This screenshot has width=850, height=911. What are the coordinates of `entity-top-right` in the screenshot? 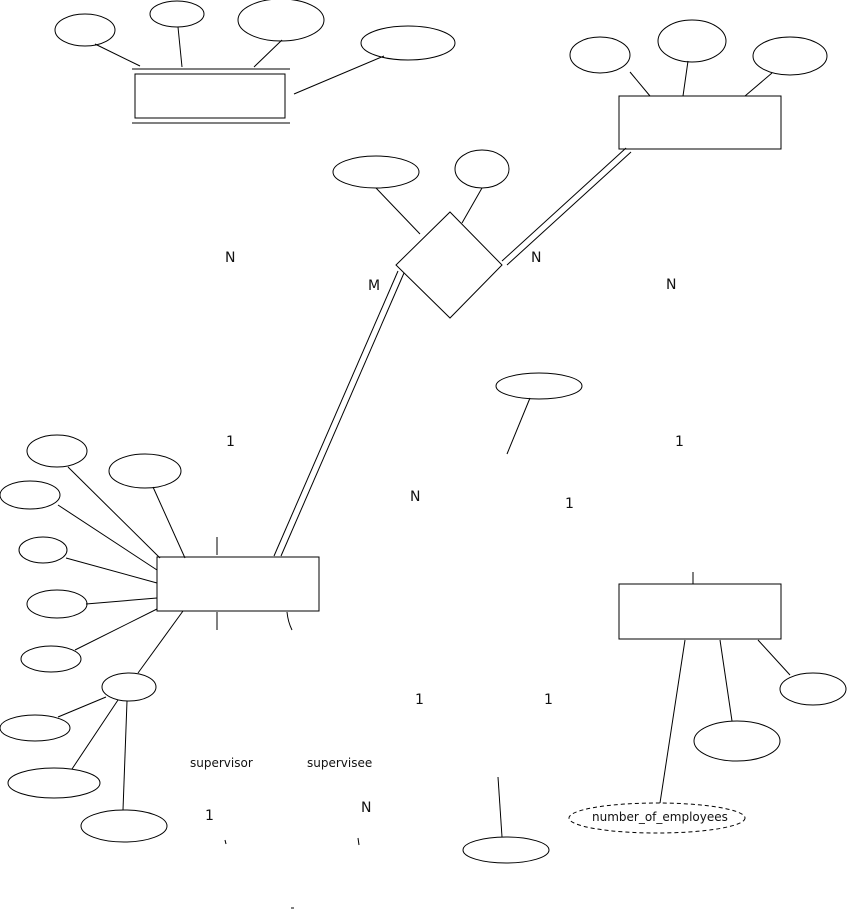 It's located at (700, 122).